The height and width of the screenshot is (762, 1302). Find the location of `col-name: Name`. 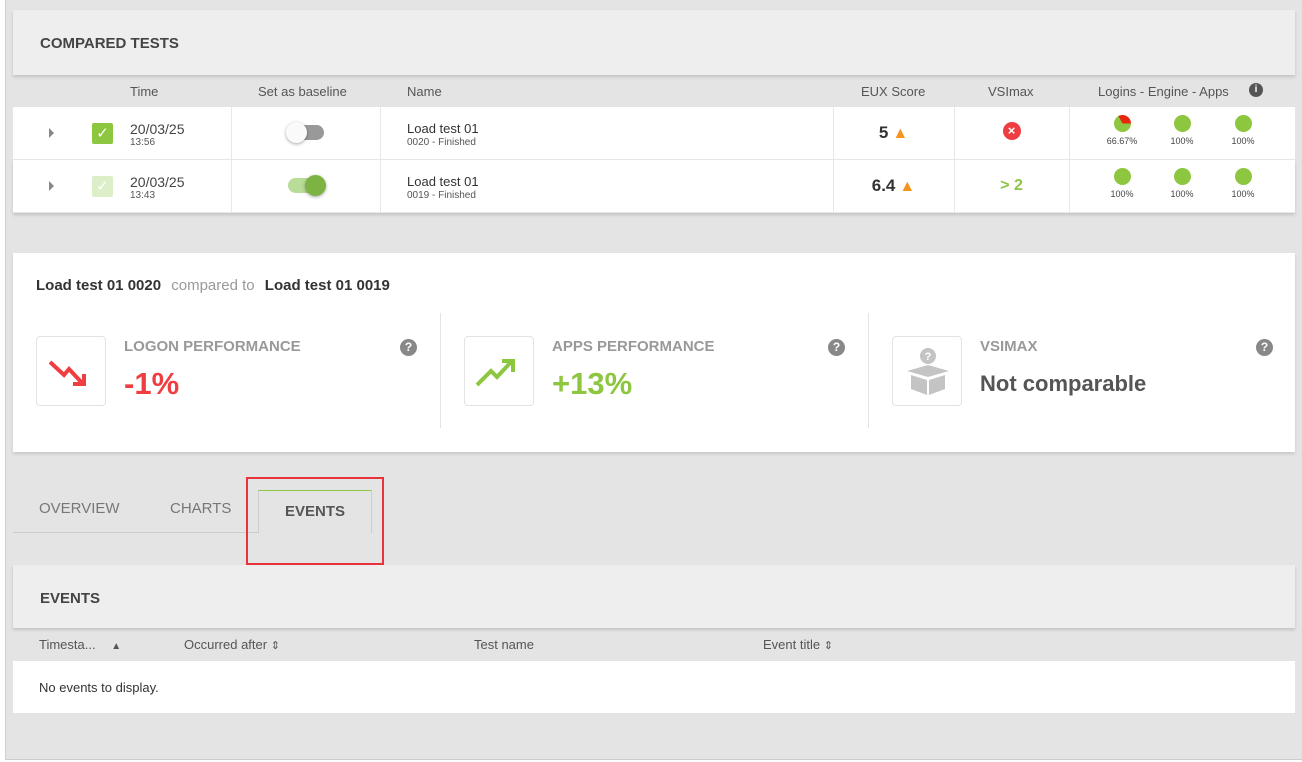

col-name: Name is located at coordinates (424, 91).